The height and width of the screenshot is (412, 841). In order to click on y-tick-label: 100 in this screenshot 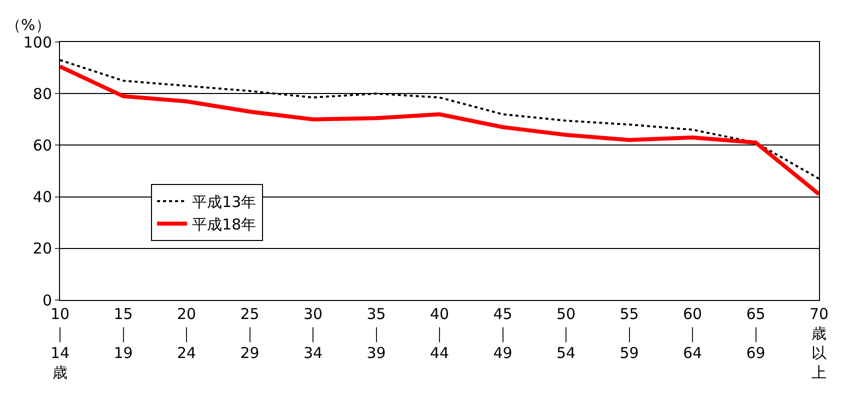, I will do `click(37, 42)`.